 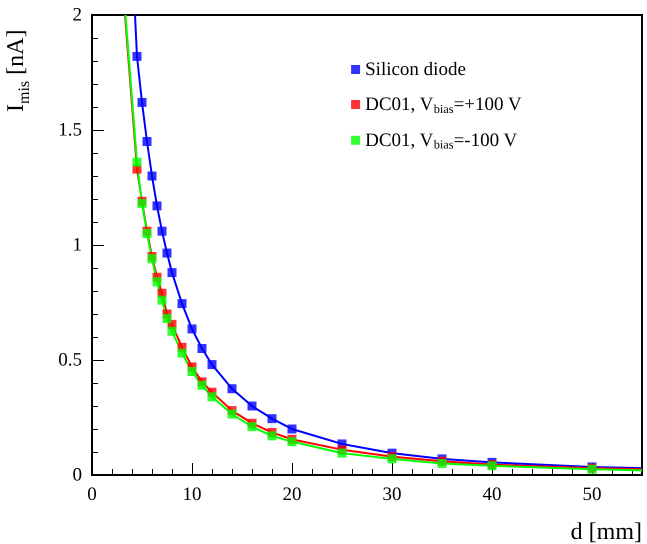 What do you see at coordinates (92, 494) in the screenshot?
I see `x-tick-label: 0` at bounding box center [92, 494].